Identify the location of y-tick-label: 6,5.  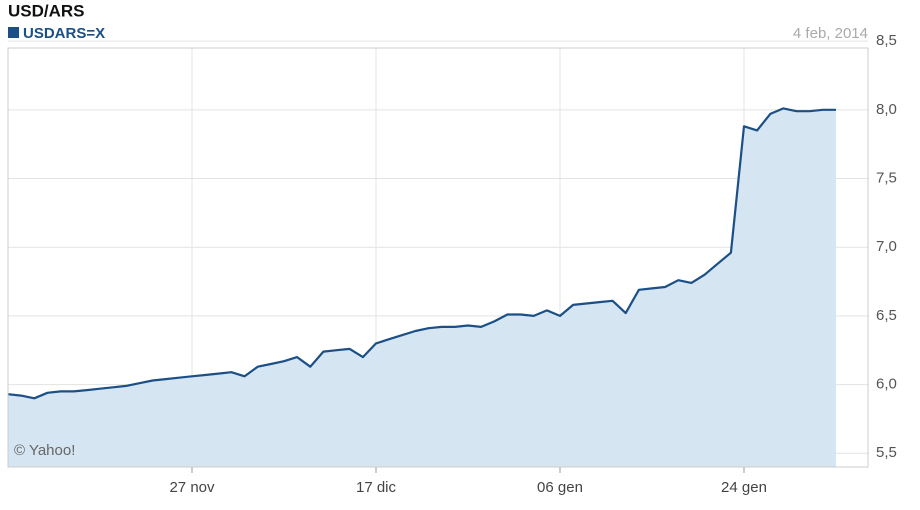
(886, 315).